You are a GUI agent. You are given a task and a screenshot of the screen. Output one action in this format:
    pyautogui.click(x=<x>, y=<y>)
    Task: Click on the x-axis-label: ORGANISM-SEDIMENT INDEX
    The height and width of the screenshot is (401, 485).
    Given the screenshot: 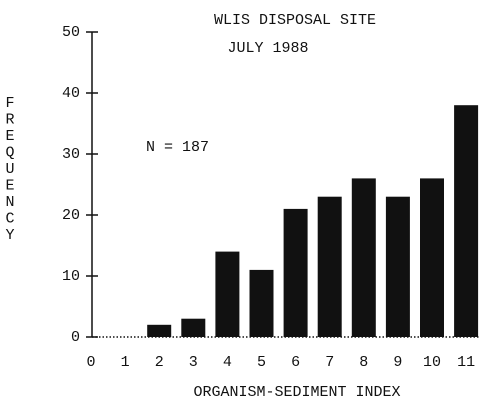 What is the action you would take?
    pyautogui.click(x=296, y=392)
    